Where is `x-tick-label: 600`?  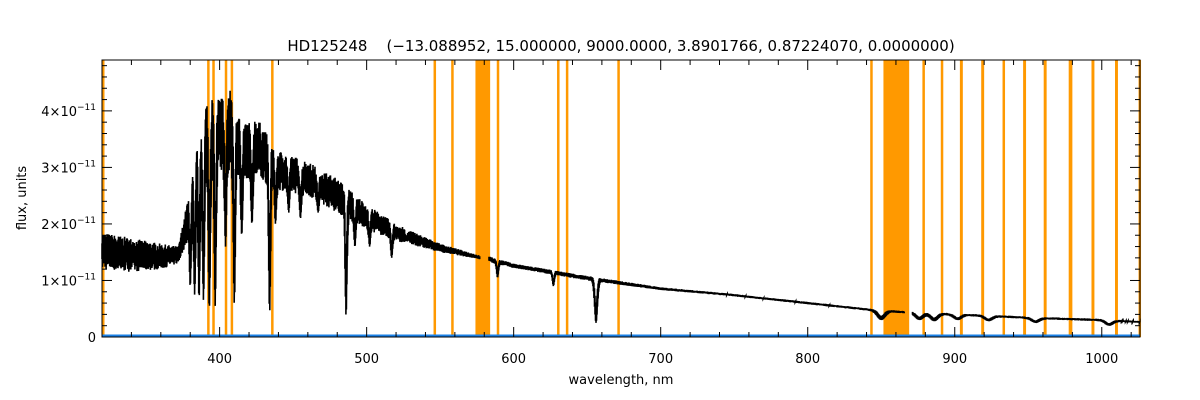
x-tick-label: 600 is located at coordinates (513, 359).